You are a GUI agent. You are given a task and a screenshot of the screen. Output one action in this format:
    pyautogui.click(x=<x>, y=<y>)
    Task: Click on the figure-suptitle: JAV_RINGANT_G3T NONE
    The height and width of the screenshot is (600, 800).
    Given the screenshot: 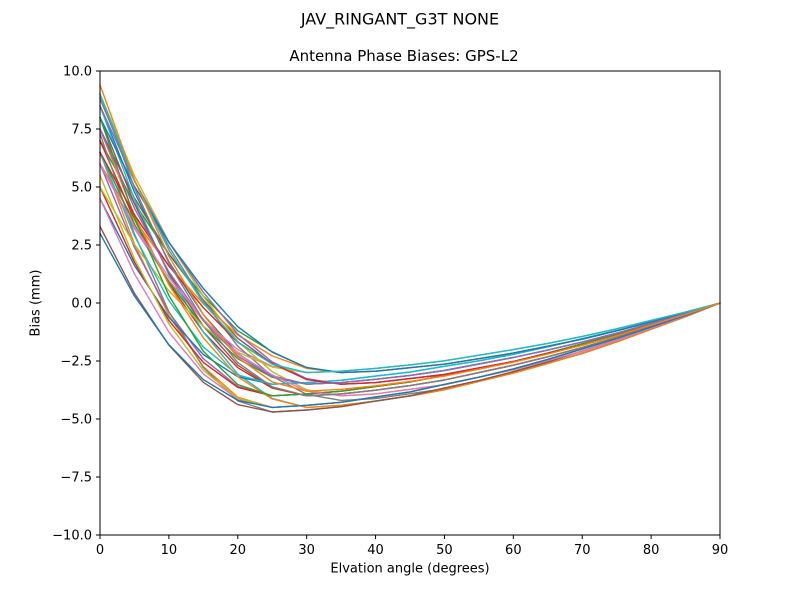 What is the action you would take?
    pyautogui.click(x=400, y=19)
    